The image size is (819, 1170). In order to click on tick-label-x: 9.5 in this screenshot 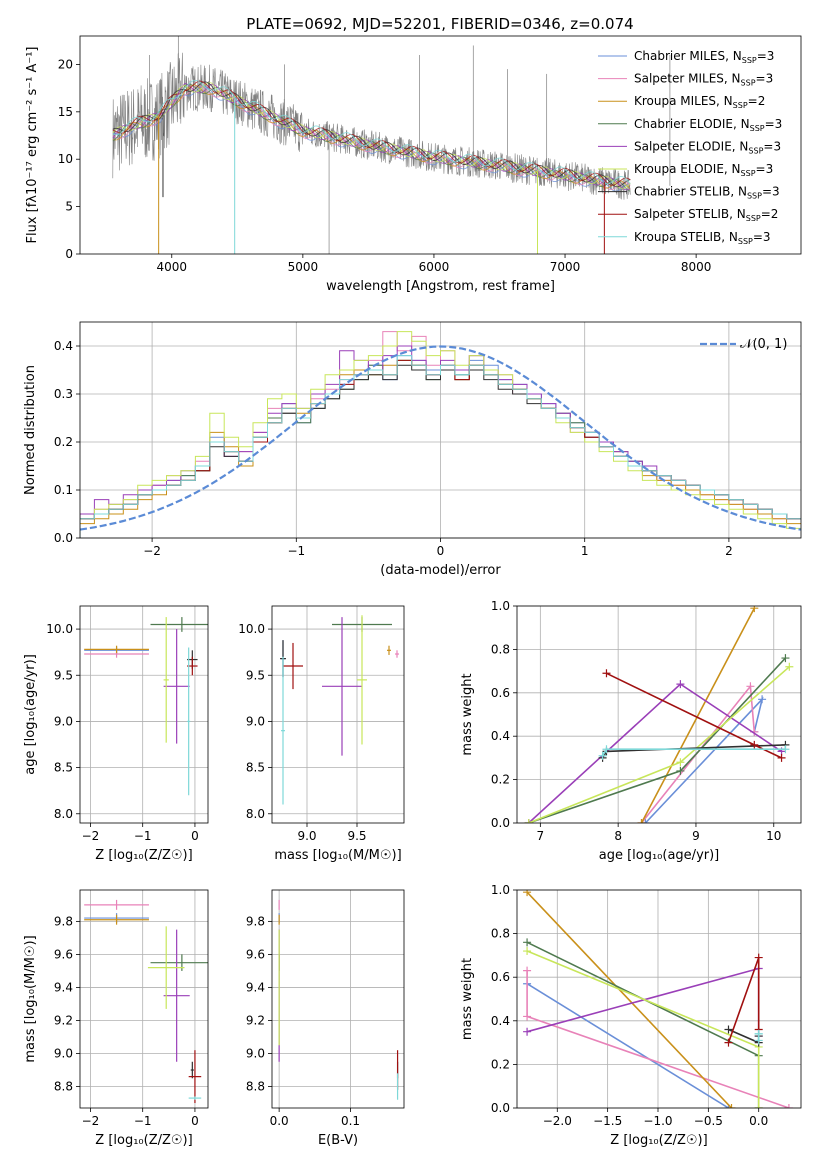, I will do `click(356, 836)`.